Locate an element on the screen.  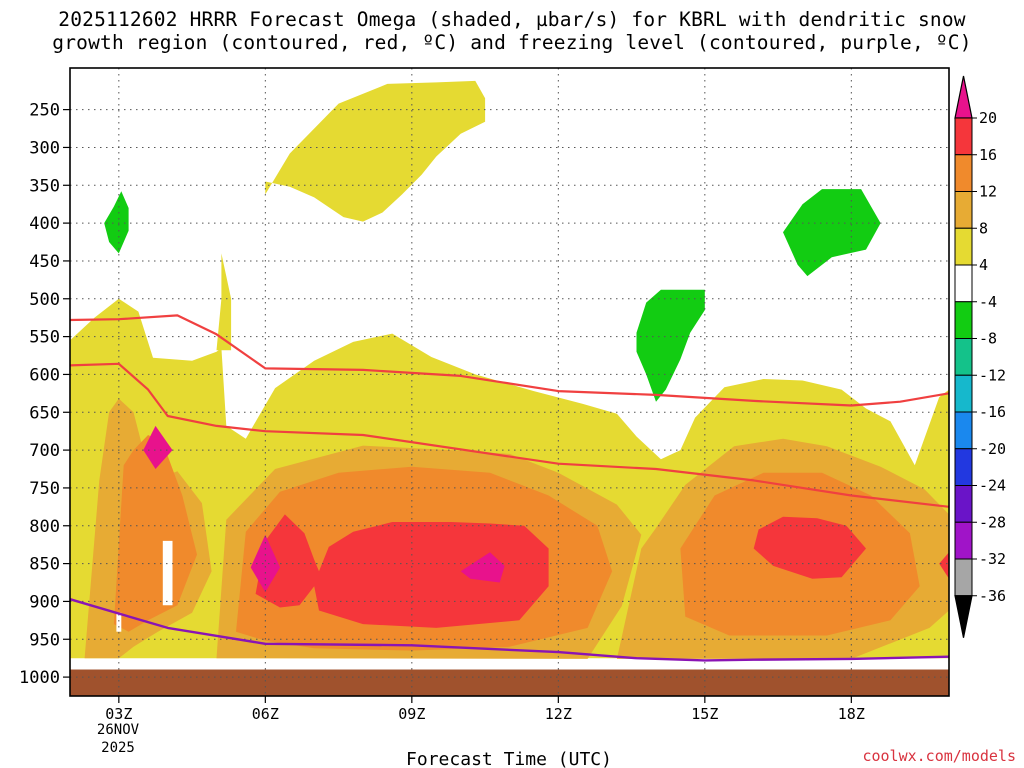
x-tick-label-06Z: 06Z is located at coordinates (265, 714).